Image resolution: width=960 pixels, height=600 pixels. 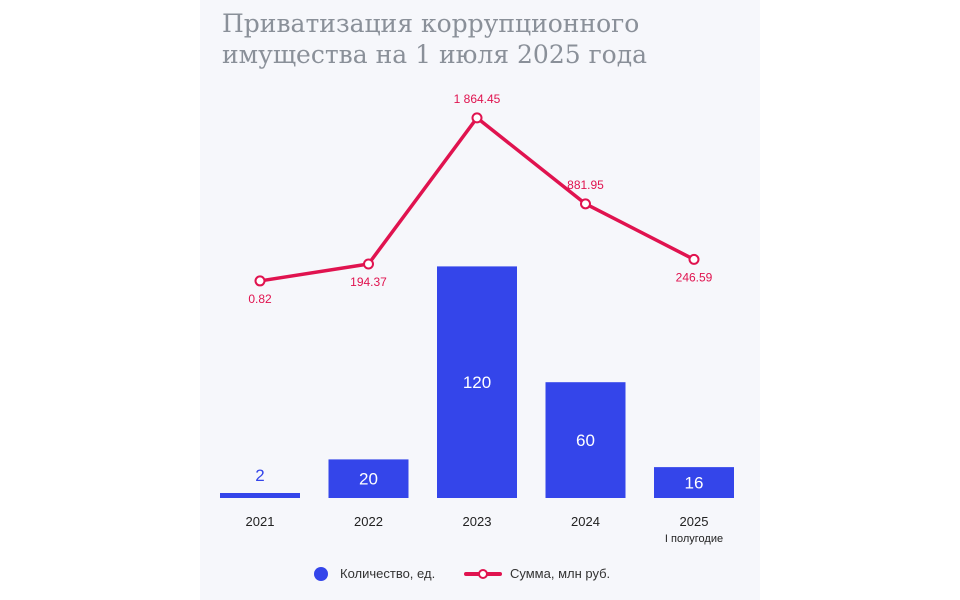 What do you see at coordinates (477, 199) in the screenshot?
I see `line-series` at bounding box center [477, 199].